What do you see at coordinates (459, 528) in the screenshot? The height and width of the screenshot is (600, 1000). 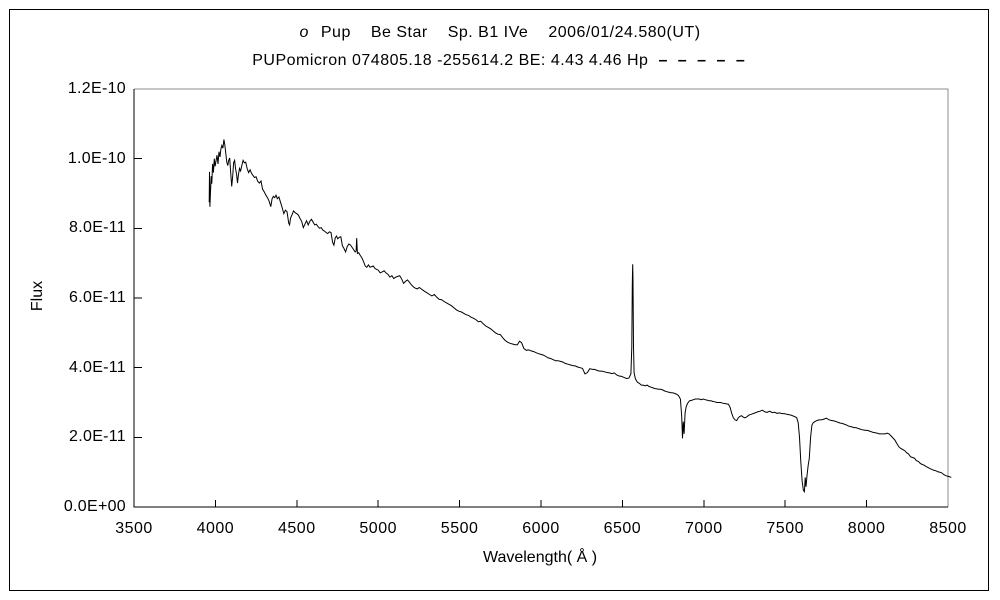 I see `x-tick-label: 5500` at bounding box center [459, 528].